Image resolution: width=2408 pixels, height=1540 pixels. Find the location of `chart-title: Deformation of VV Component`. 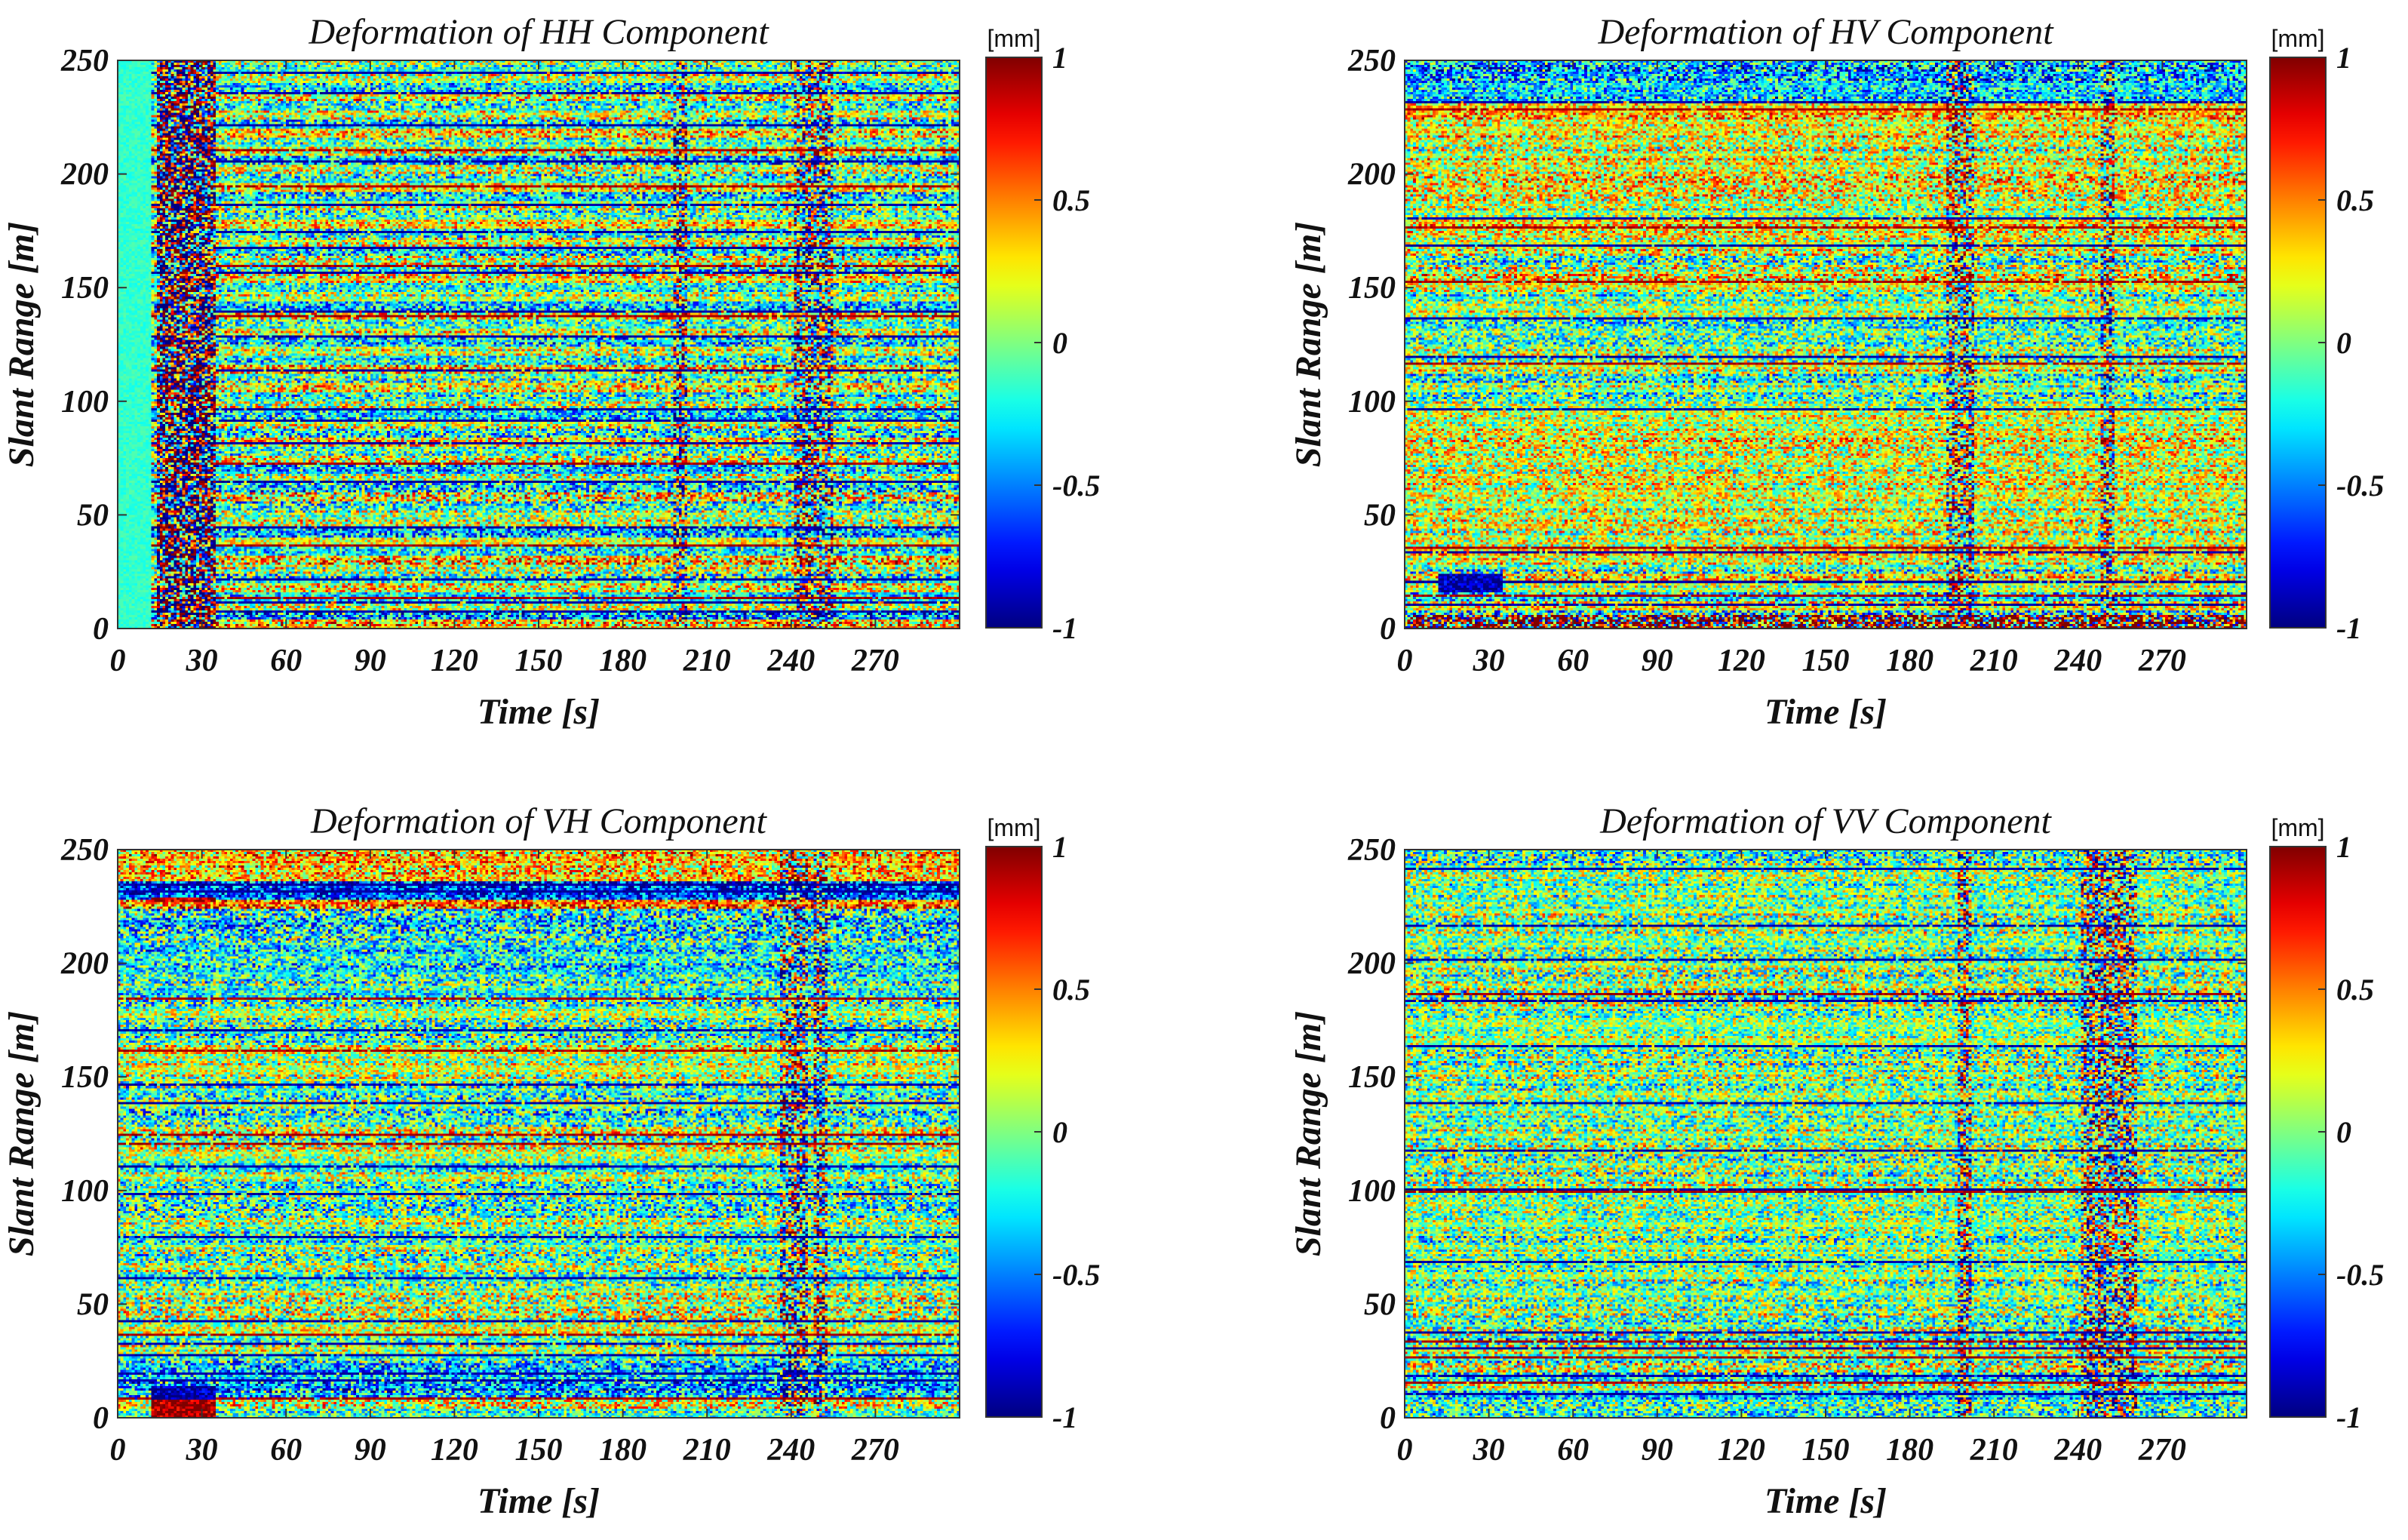

chart-title: Deformation of VV Component is located at coordinates (1825, 821).